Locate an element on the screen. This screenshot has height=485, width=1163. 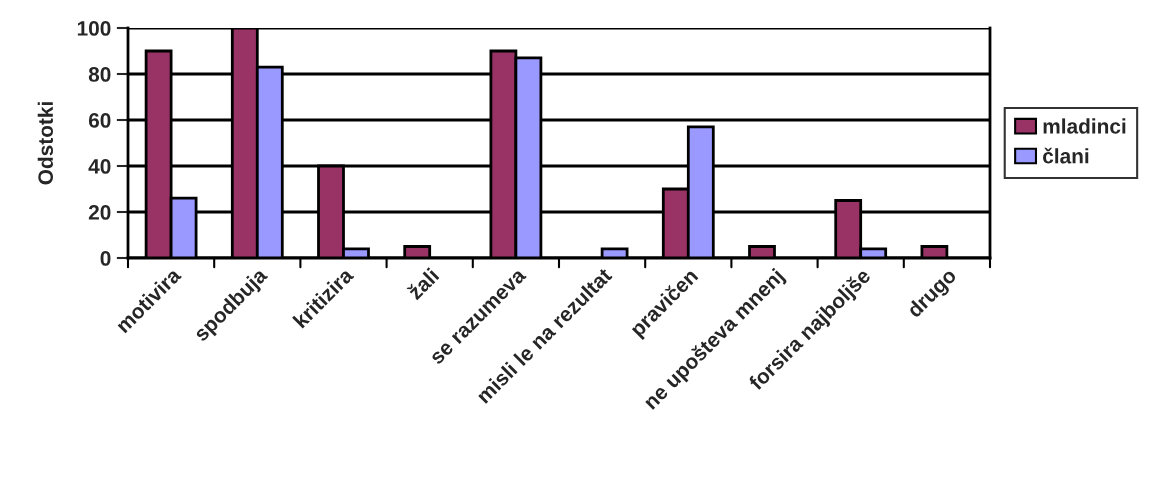
legend-label: člani is located at coordinates (1066, 155).